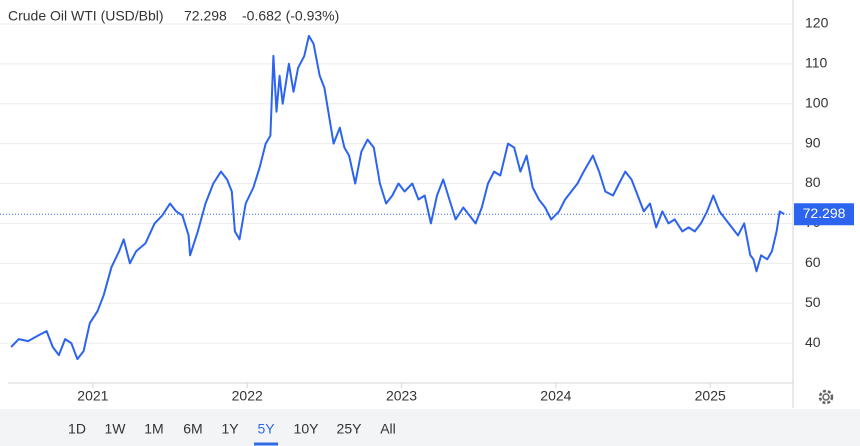 The image size is (860, 446). Describe the element at coordinates (388, 429) in the screenshot. I see `range-button: All` at that location.